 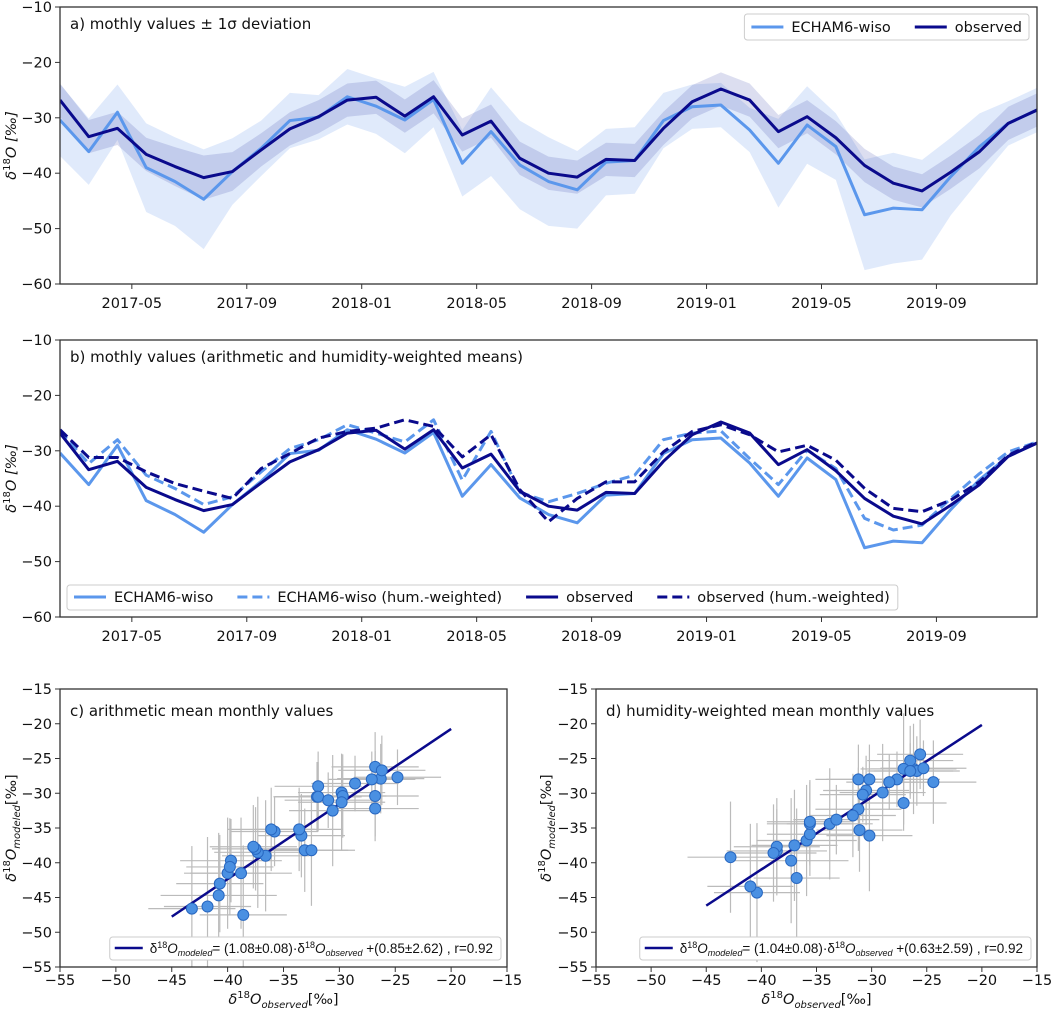 I want to click on x-tick-label: 2018-09, so click(x=591, y=304).